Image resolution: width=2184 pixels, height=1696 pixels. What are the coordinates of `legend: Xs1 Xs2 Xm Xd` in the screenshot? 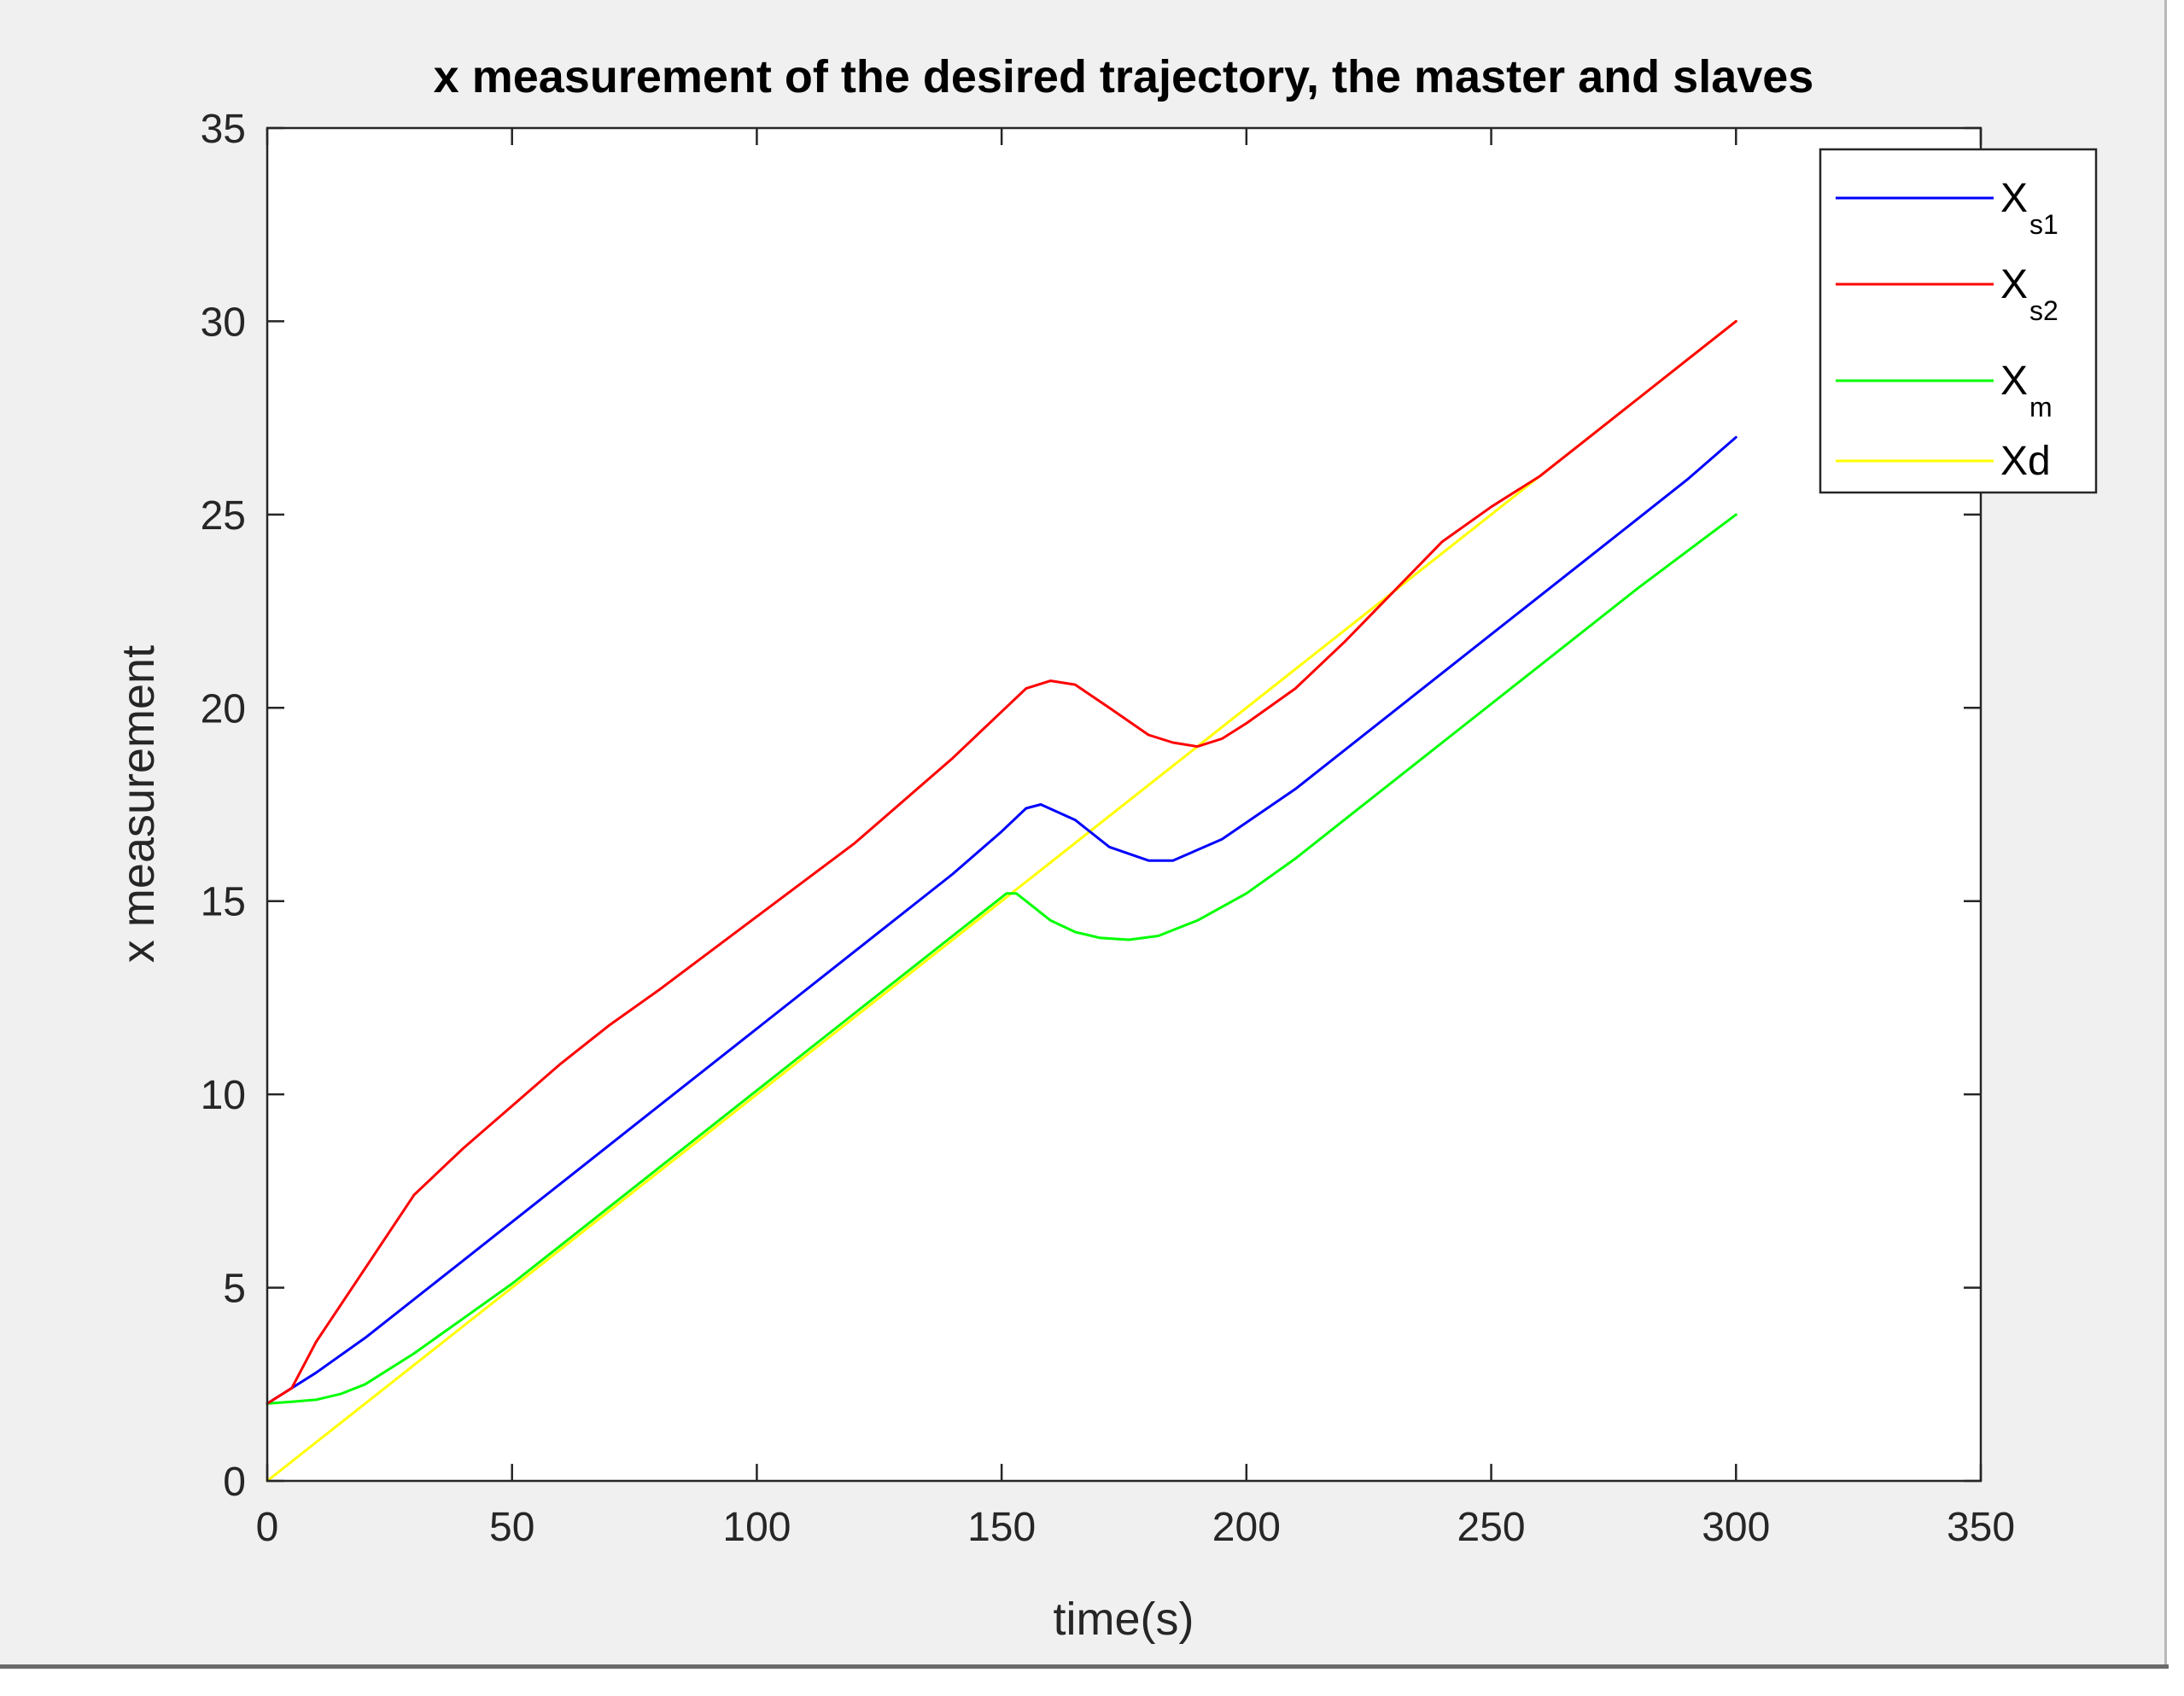 It's located at (1959, 321).